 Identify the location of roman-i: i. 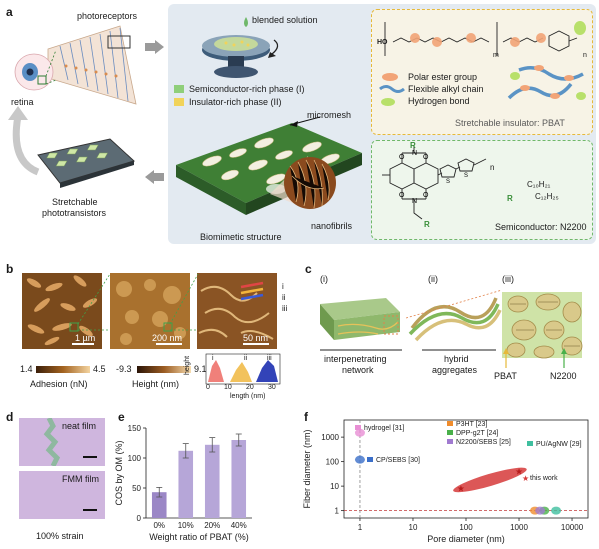
(283, 286).